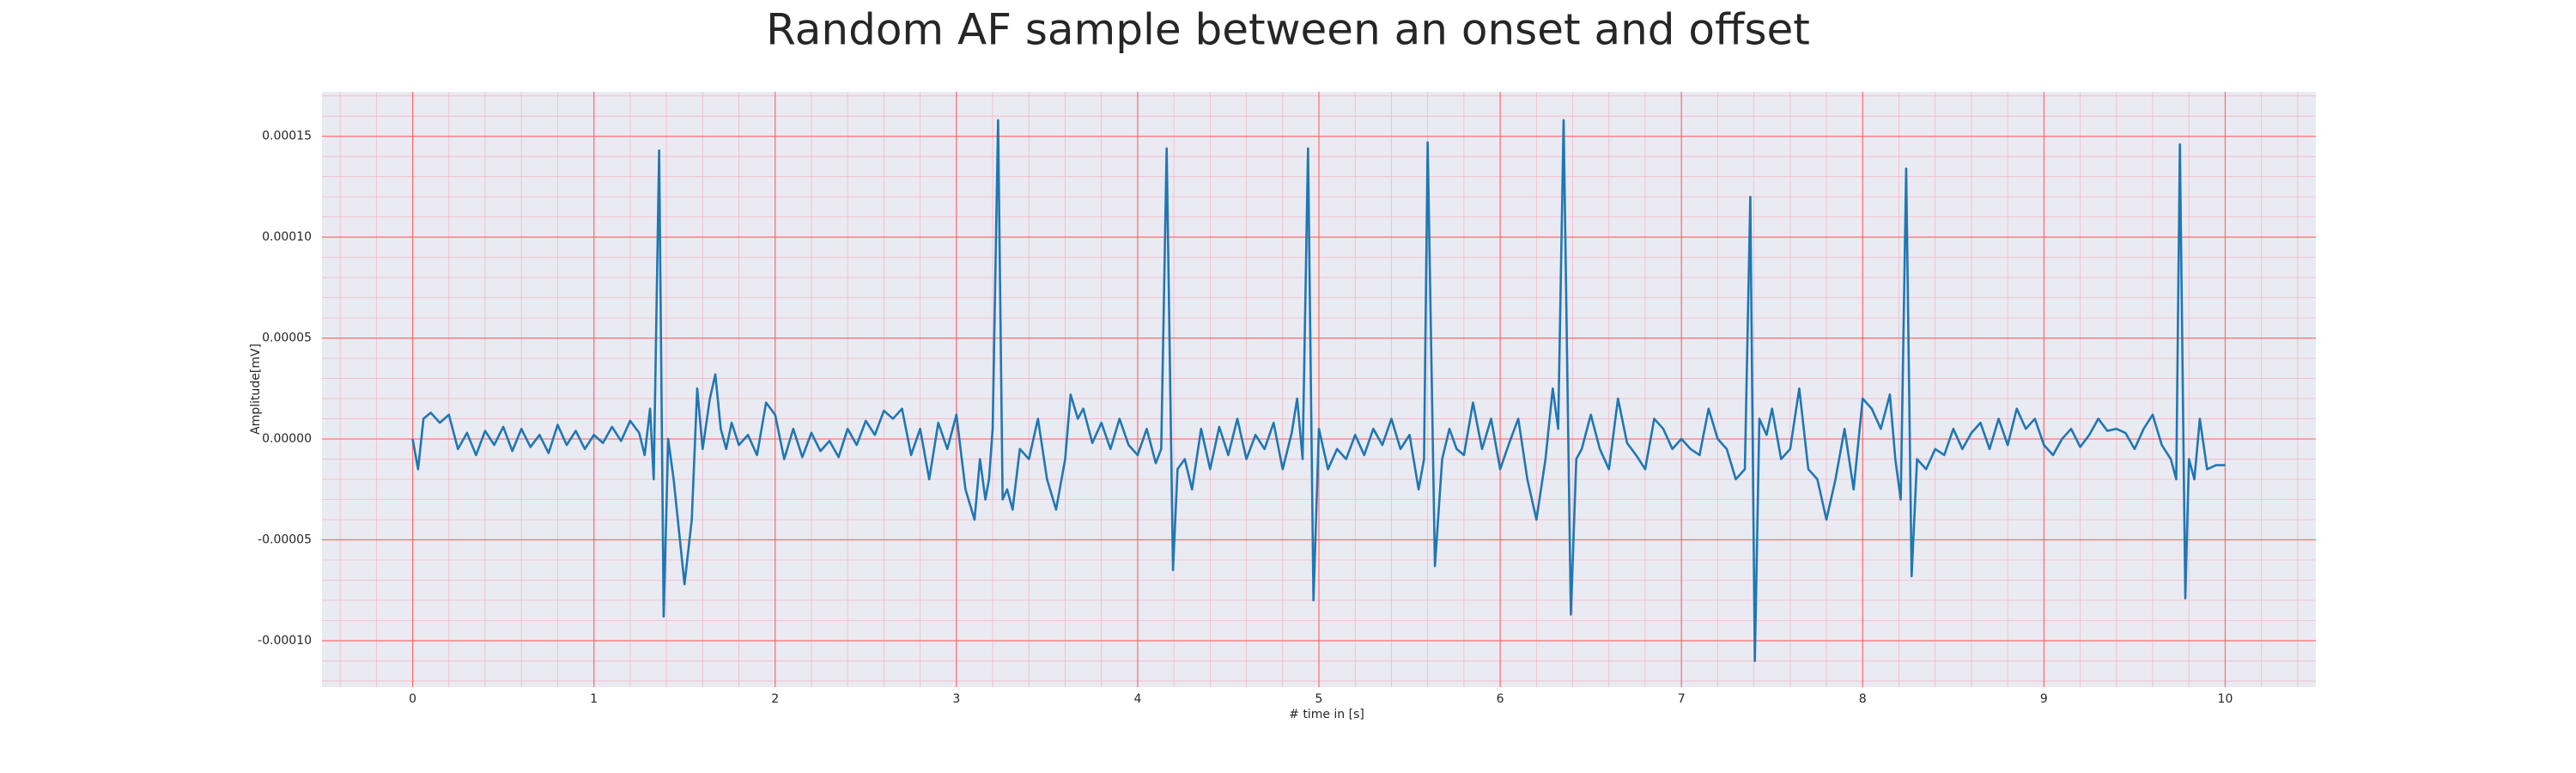  What do you see at coordinates (285, 540) in the screenshot?
I see `y-tick-label: -0.00005` at bounding box center [285, 540].